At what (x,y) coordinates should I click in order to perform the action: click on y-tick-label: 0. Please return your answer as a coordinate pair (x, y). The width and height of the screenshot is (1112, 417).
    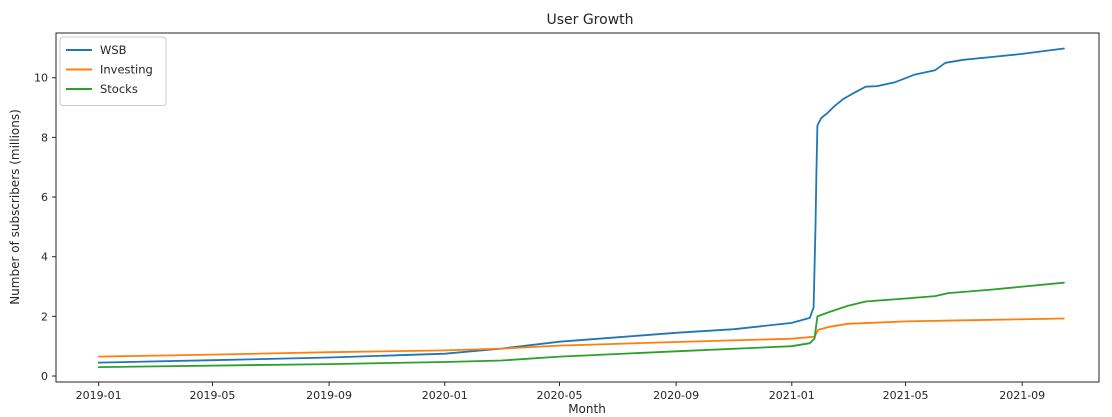
    Looking at the image, I should click on (44, 376).